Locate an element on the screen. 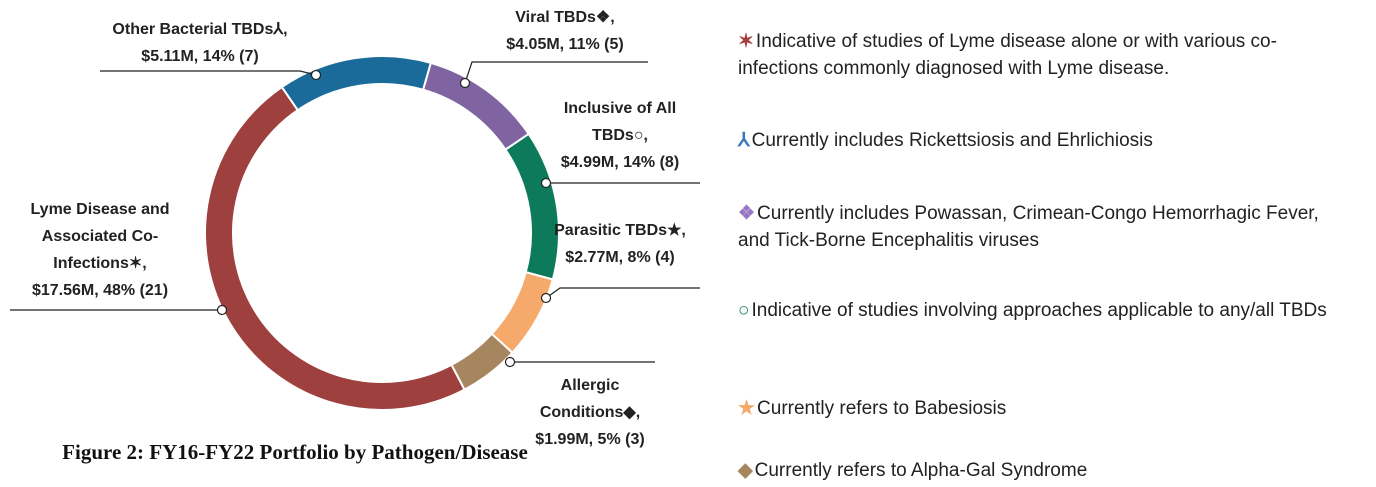  segment-label: Allergic Conditions◆, $1.99M, 5% (3) is located at coordinates (590, 412).